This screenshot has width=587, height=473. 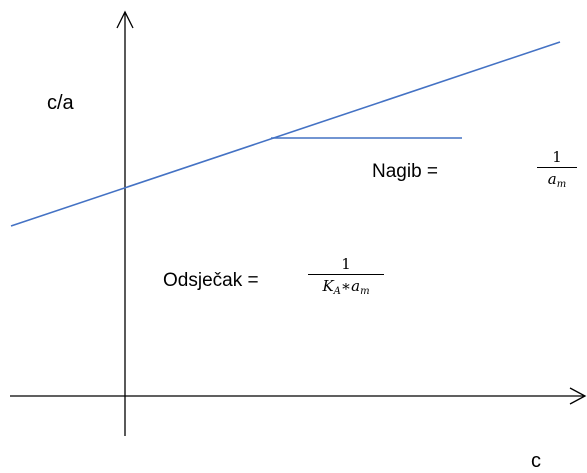 What do you see at coordinates (578, 396) in the screenshot?
I see `x-axis-arrowhead` at bounding box center [578, 396].